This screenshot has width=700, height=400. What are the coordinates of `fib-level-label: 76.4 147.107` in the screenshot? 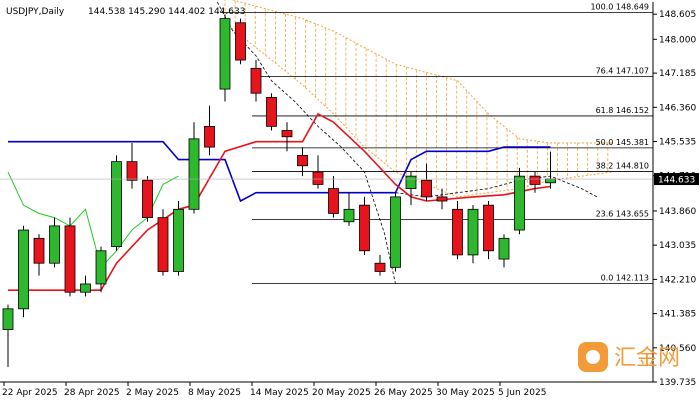 It's located at (622, 70).